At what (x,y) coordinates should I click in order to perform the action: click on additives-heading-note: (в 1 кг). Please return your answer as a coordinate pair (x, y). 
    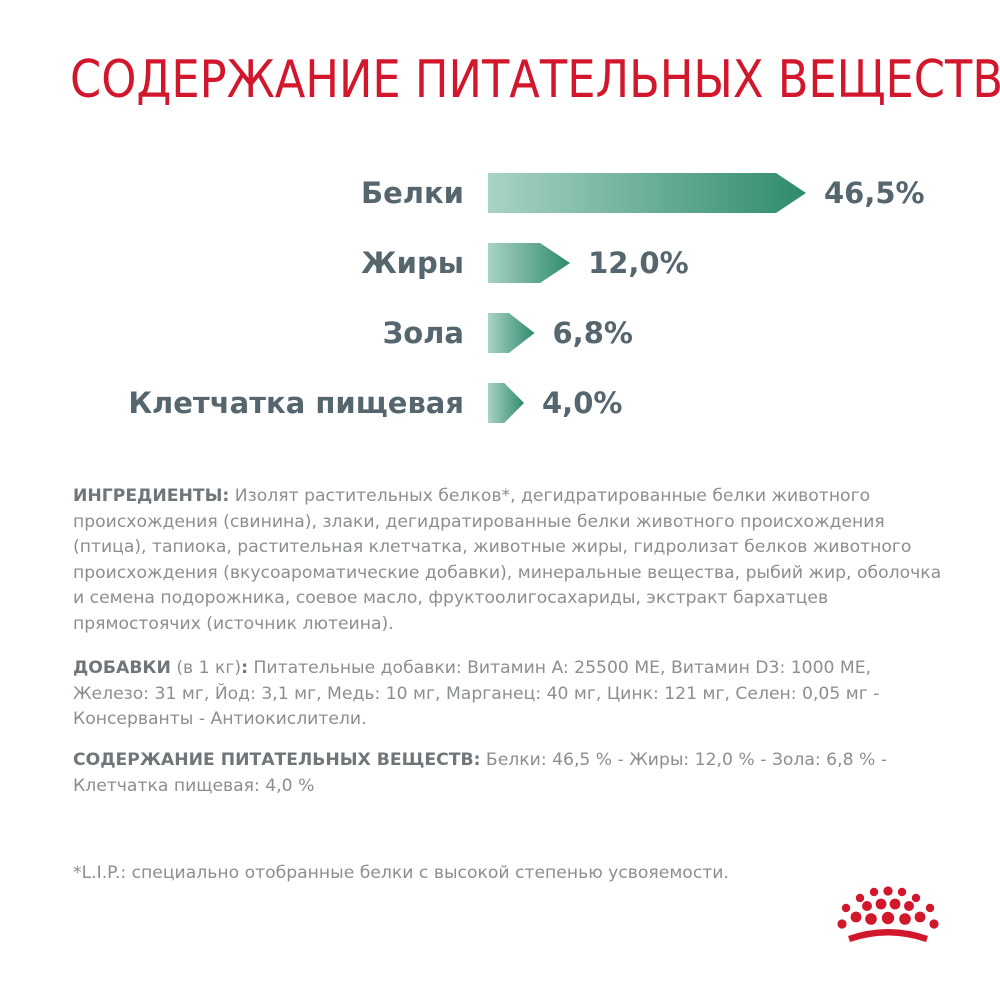
    Looking at the image, I should click on (206, 668).